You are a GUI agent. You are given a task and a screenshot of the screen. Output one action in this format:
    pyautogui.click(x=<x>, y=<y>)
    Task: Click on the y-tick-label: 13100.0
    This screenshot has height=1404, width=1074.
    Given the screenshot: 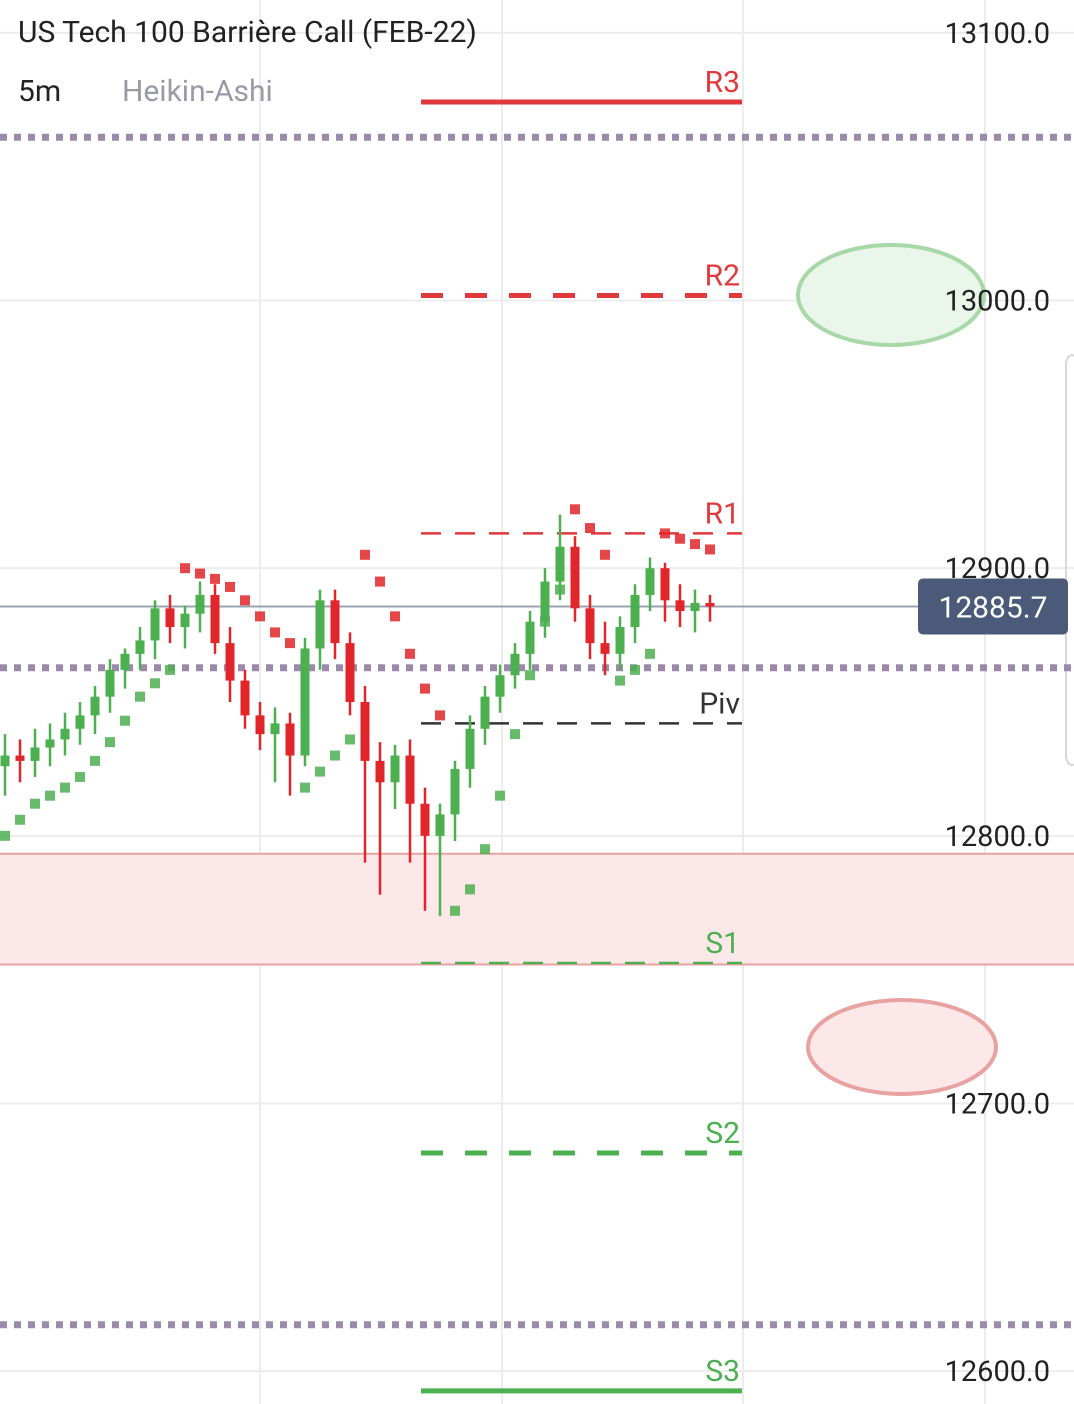 What is the action you would take?
    pyautogui.click(x=997, y=34)
    